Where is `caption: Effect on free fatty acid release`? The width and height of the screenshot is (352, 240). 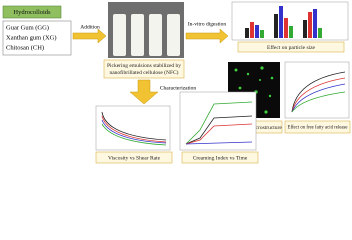
caption: Effect on free fatty acid release is located at coordinates (318, 128).